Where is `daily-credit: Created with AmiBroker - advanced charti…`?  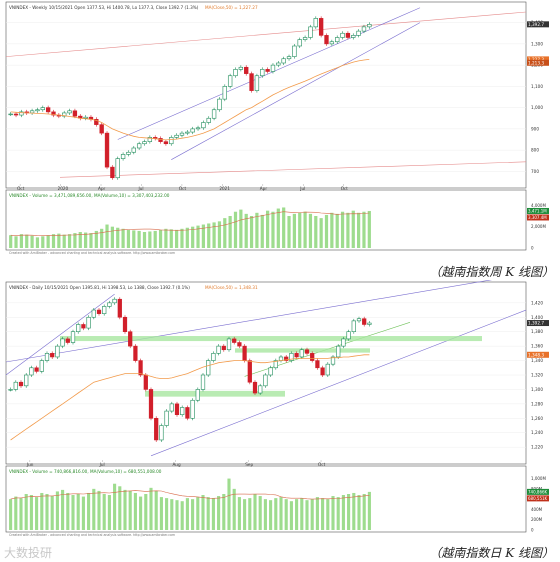
daily-credit: Created with AmiBroker - advanced charti… is located at coordinates (92, 535).